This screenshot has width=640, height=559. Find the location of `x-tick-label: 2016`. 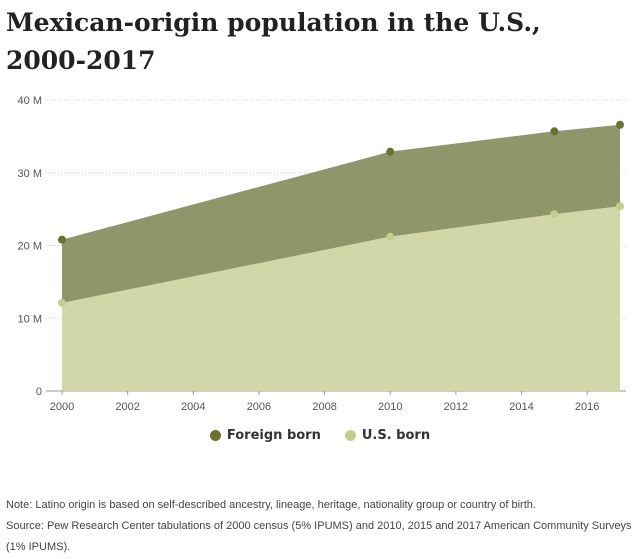

x-tick-label: 2016 is located at coordinates (587, 407).